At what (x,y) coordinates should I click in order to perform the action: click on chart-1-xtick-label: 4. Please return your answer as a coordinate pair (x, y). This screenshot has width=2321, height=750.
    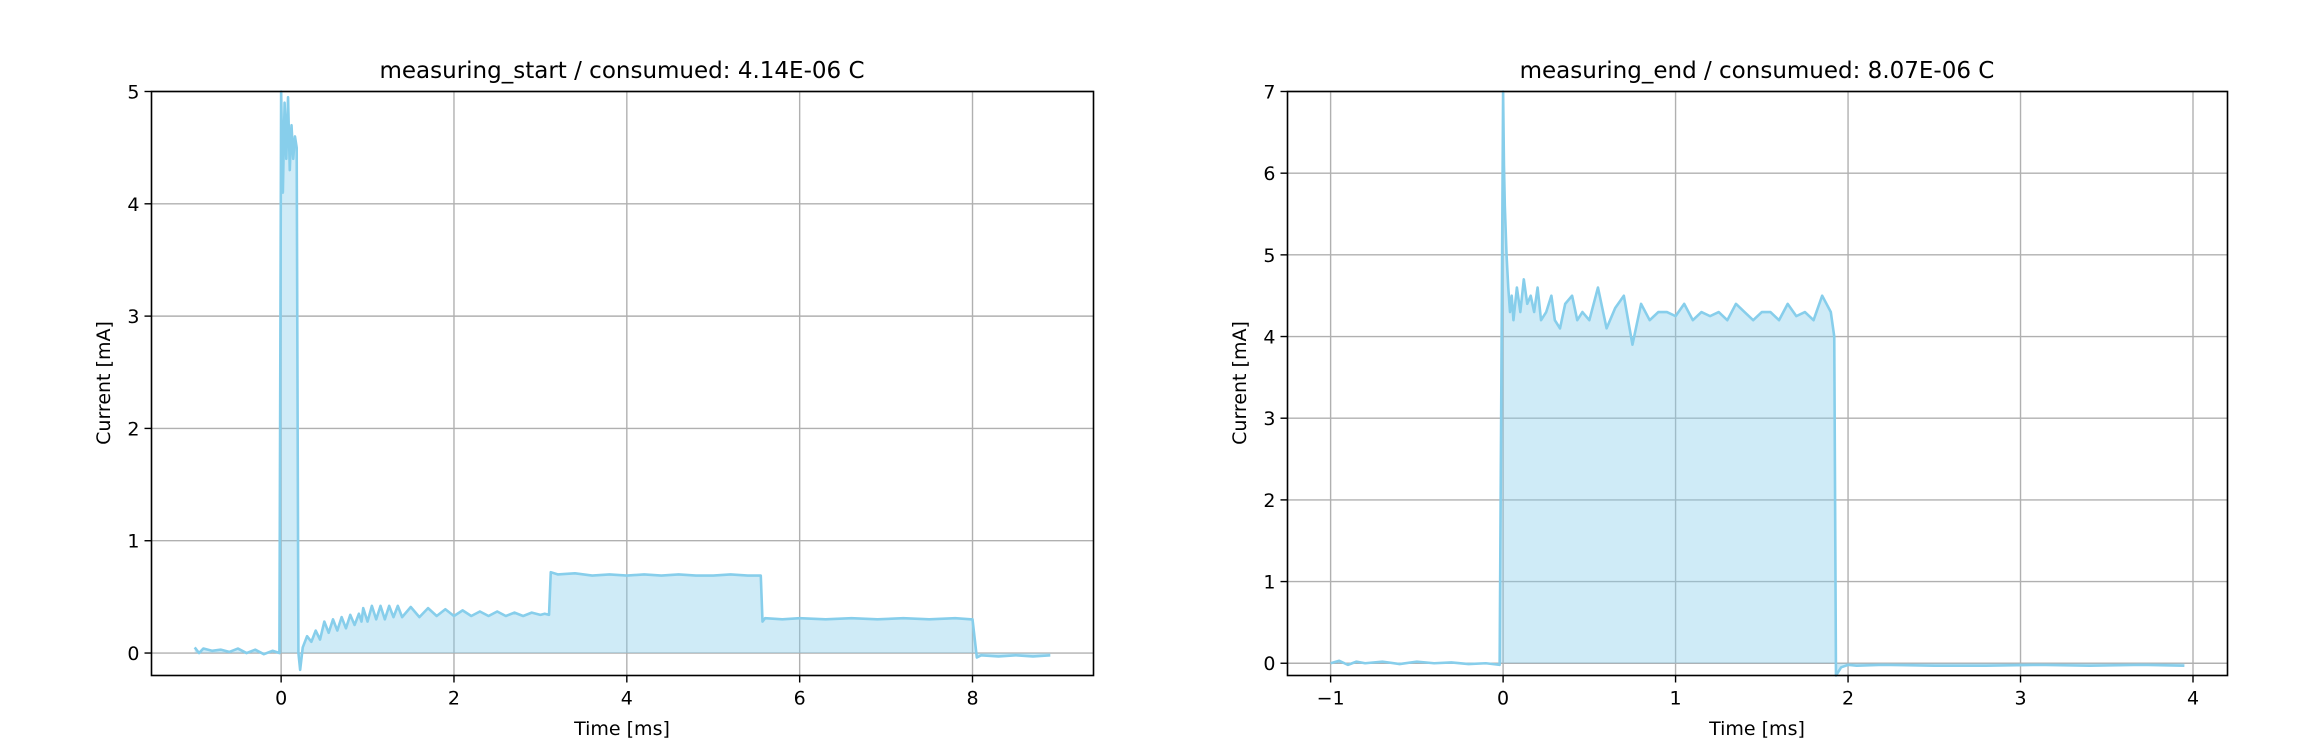
    Looking at the image, I should click on (627, 699).